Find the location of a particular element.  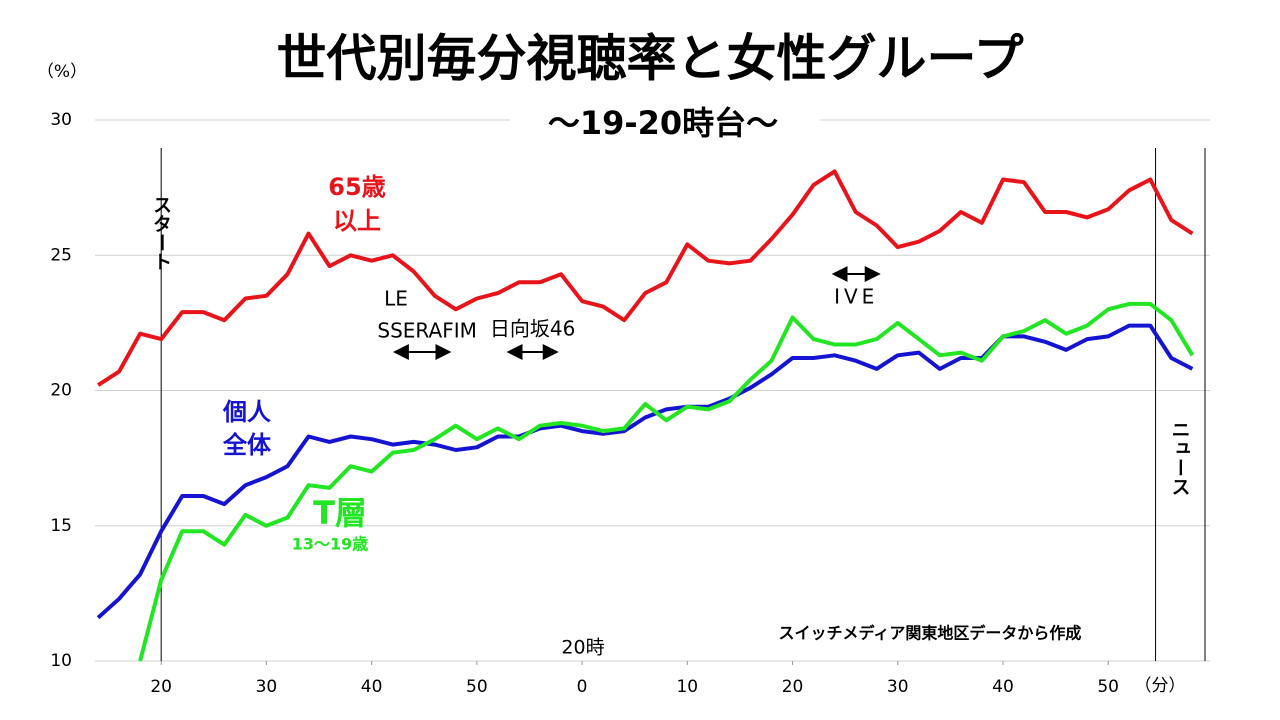

y-tick-label: 10 is located at coordinates (61, 661).